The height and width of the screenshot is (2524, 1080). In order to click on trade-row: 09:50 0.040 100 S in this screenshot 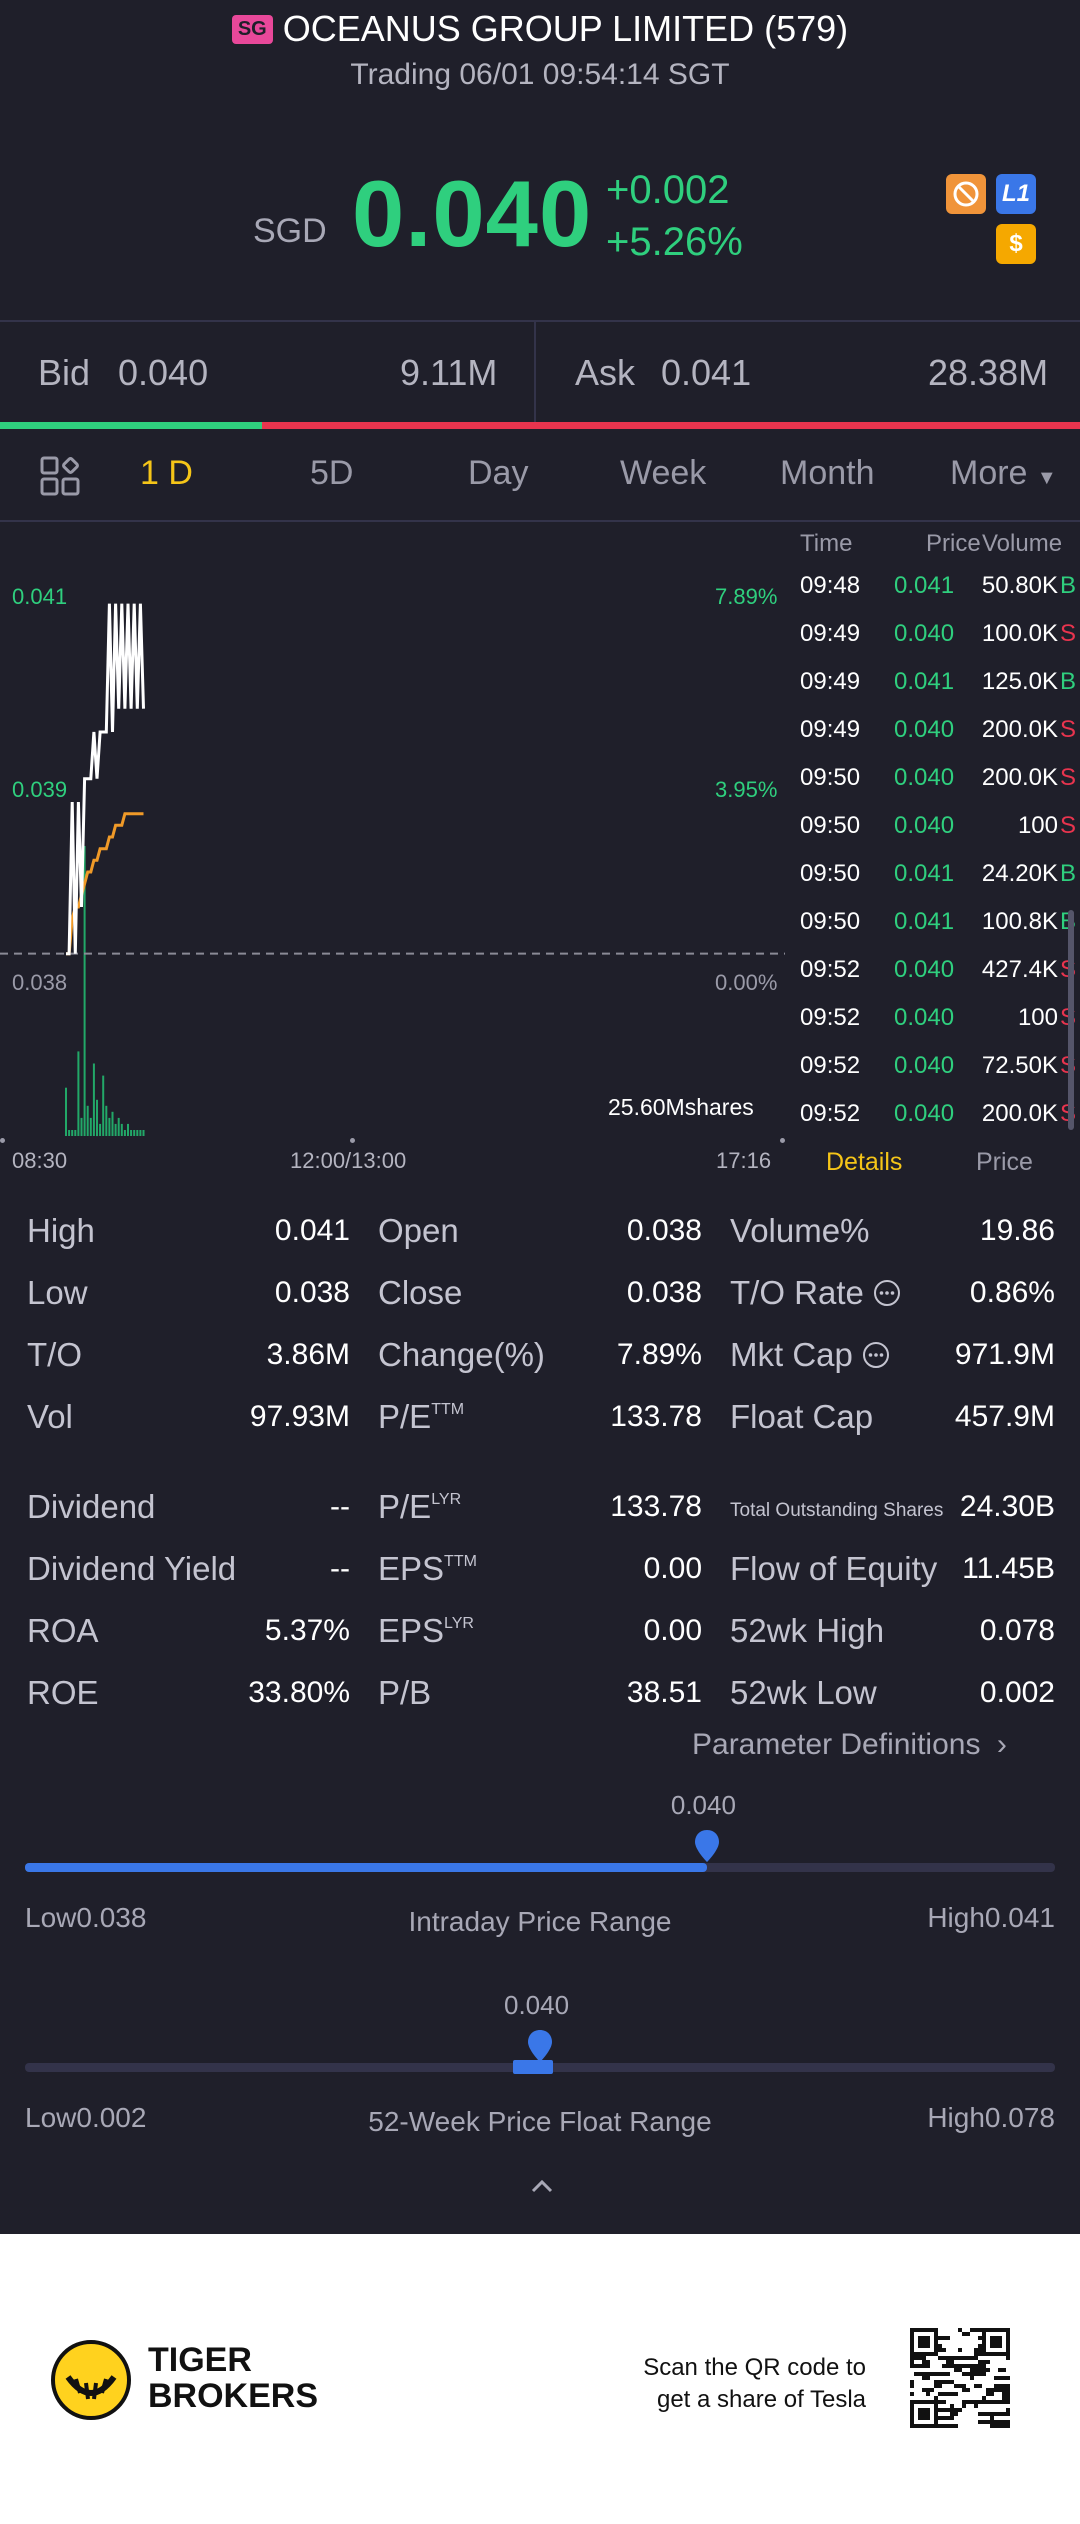, I will do `click(936, 836)`.